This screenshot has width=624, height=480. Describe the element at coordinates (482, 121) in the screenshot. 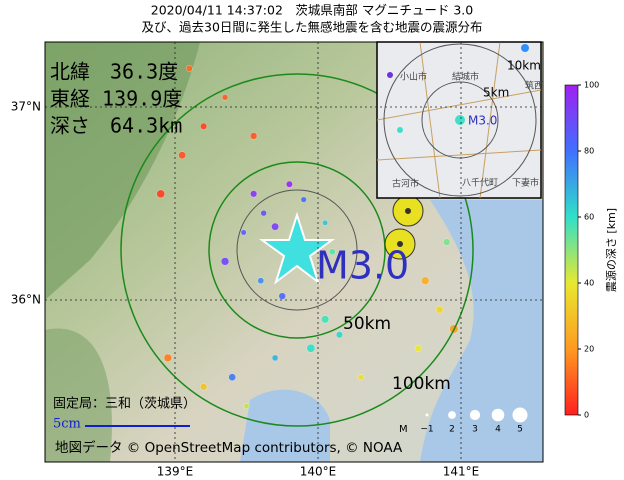

I see `inset-magnitude: M3.0` at that location.